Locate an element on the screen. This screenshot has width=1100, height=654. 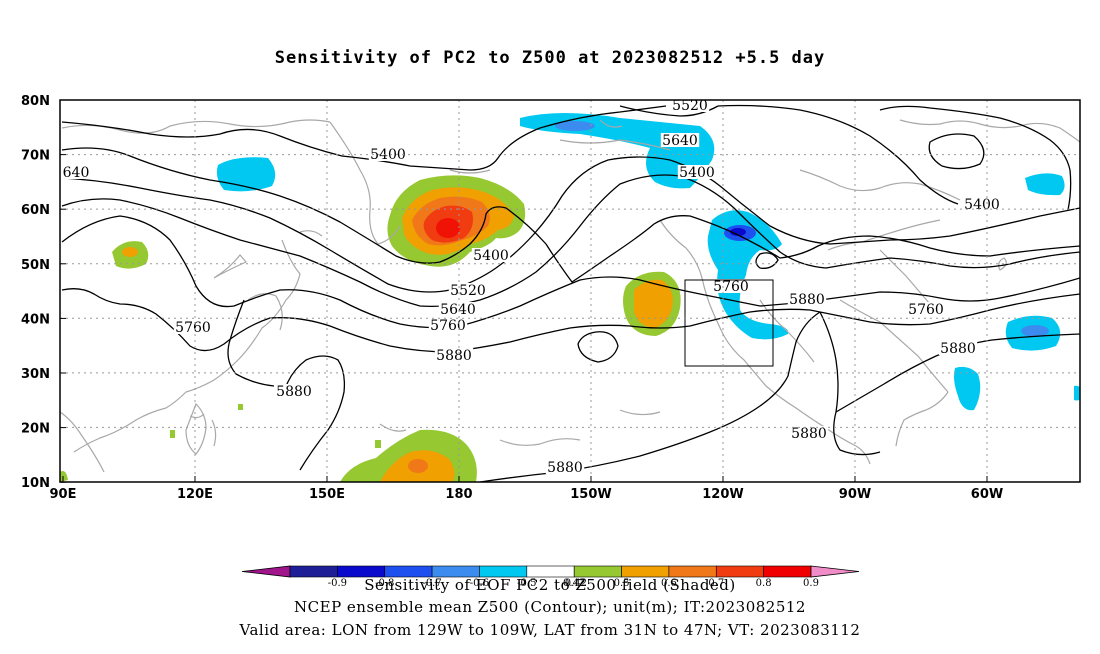
x-tick-label: 60W is located at coordinates (987, 494).